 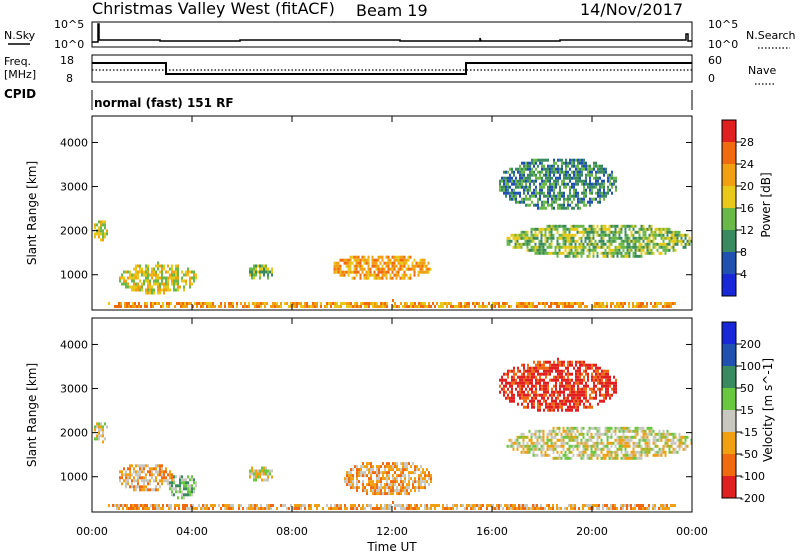 What do you see at coordinates (392, 68) in the screenshot?
I see `freq-trace` at bounding box center [392, 68].